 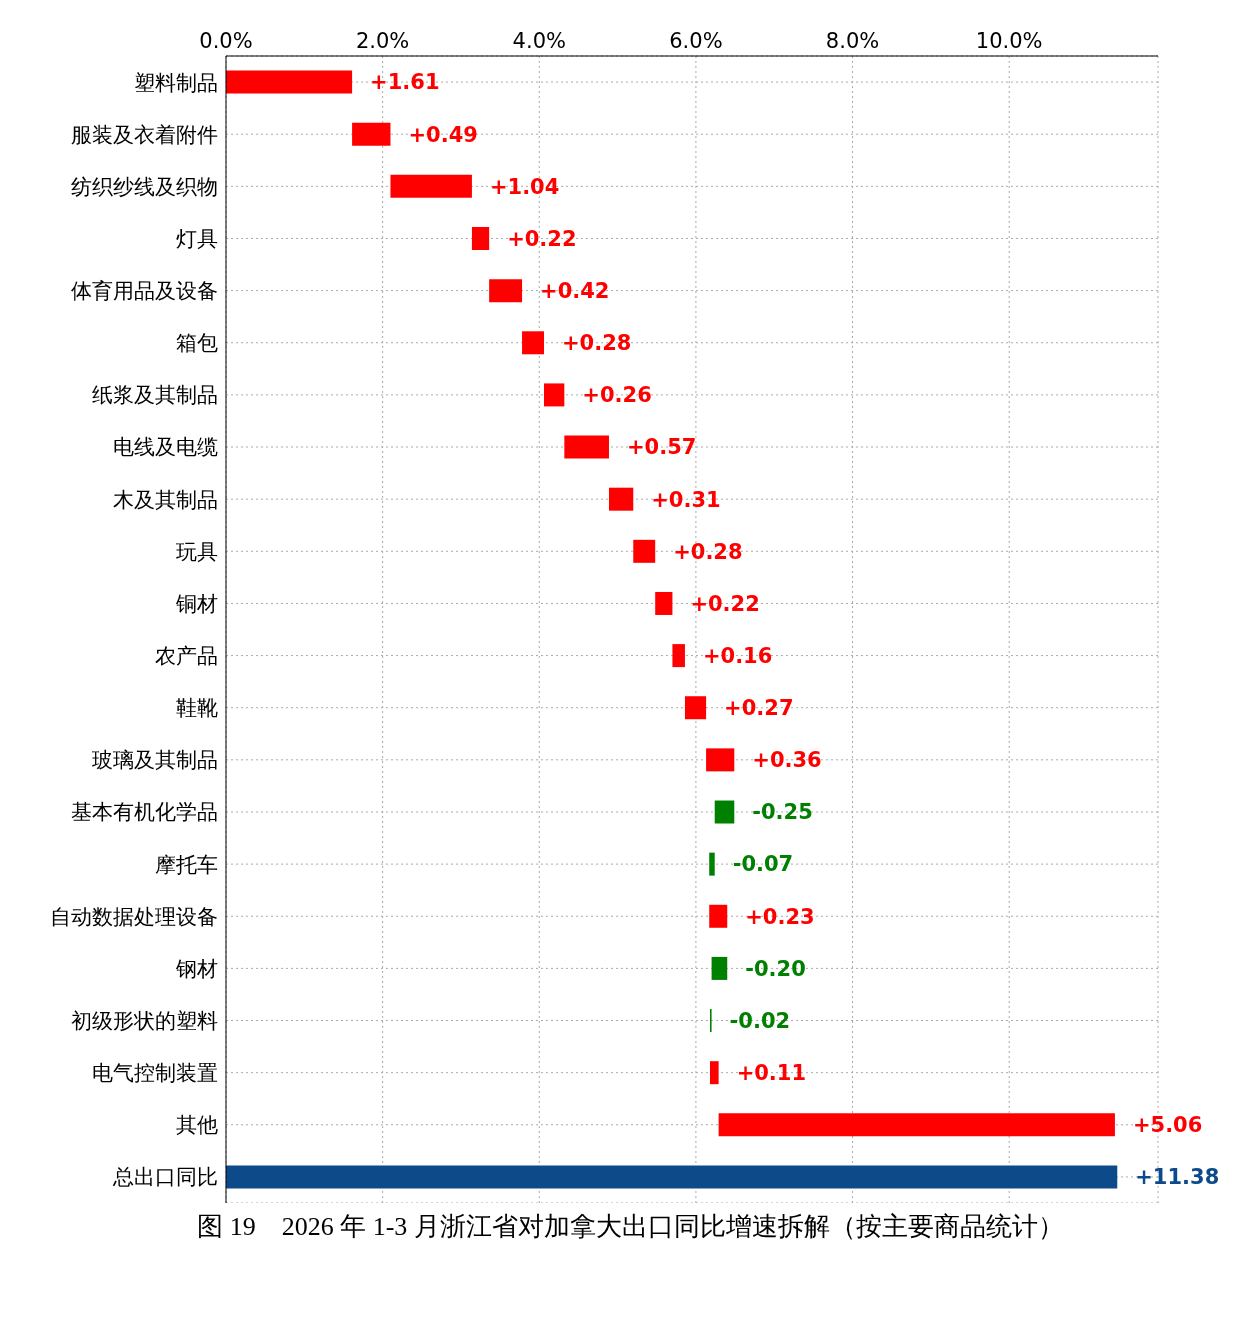 What do you see at coordinates (524, 186) in the screenshot?
I see `data-label: +1.04` at bounding box center [524, 186].